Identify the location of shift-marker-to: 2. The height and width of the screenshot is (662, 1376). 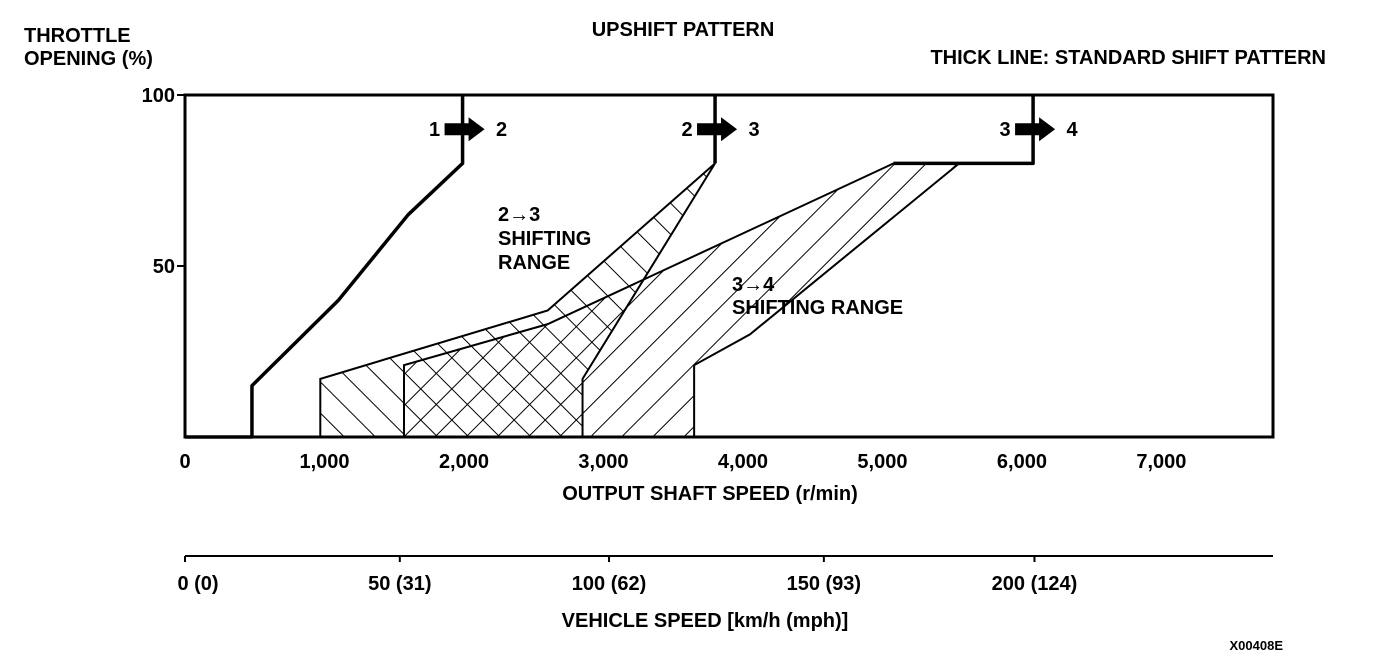
(501, 130).